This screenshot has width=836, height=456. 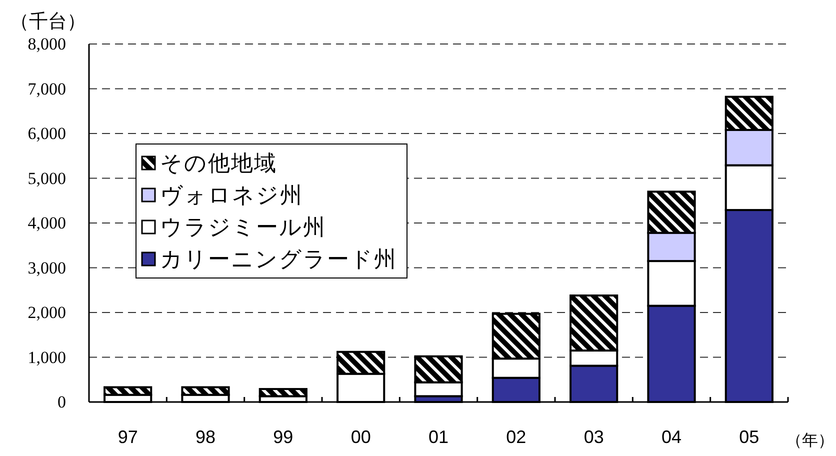 I want to click on x-axis-title: （年）, so click(x=810, y=441).